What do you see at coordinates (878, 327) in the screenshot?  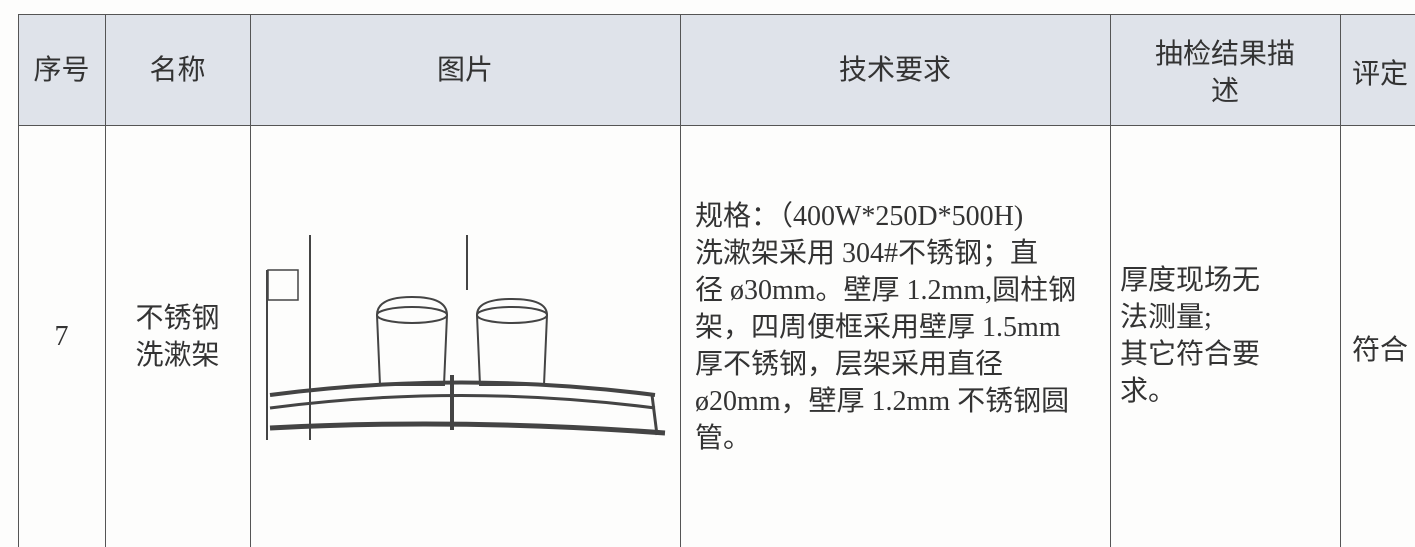 I see `cell-text: 架，四周便框采用壁厚 1.5mm` at bounding box center [878, 327].